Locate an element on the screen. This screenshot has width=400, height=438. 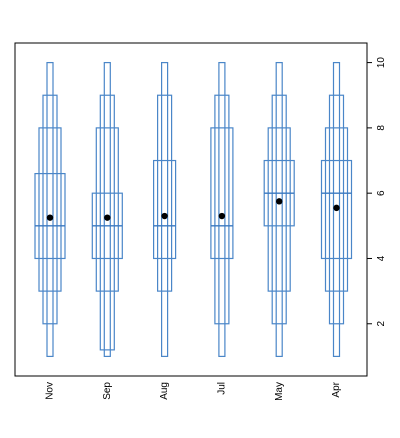
x-tick-label: May is located at coordinates (279, 391).